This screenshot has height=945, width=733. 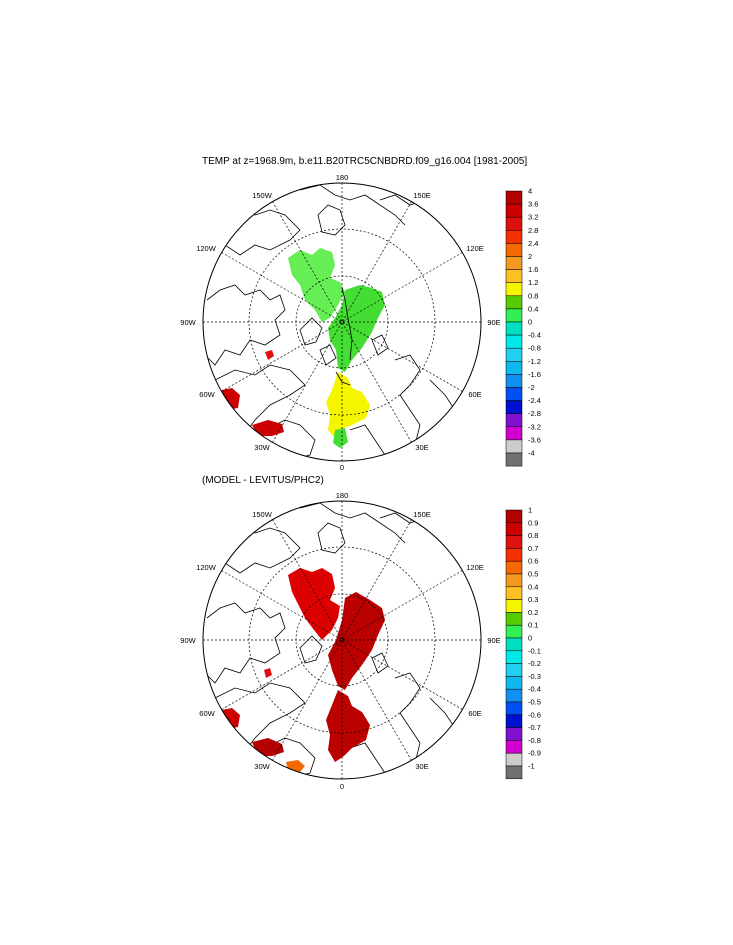 I want to click on top-lon-120e: 120E, so click(x=475, y=248).